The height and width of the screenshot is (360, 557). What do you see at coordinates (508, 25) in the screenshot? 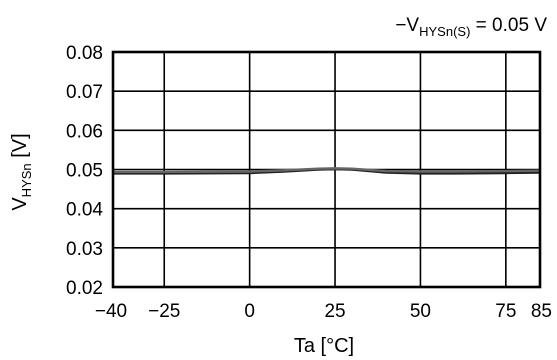
I see `annotation-suffix: = 0.05 V` at bounding box center [508, 25].